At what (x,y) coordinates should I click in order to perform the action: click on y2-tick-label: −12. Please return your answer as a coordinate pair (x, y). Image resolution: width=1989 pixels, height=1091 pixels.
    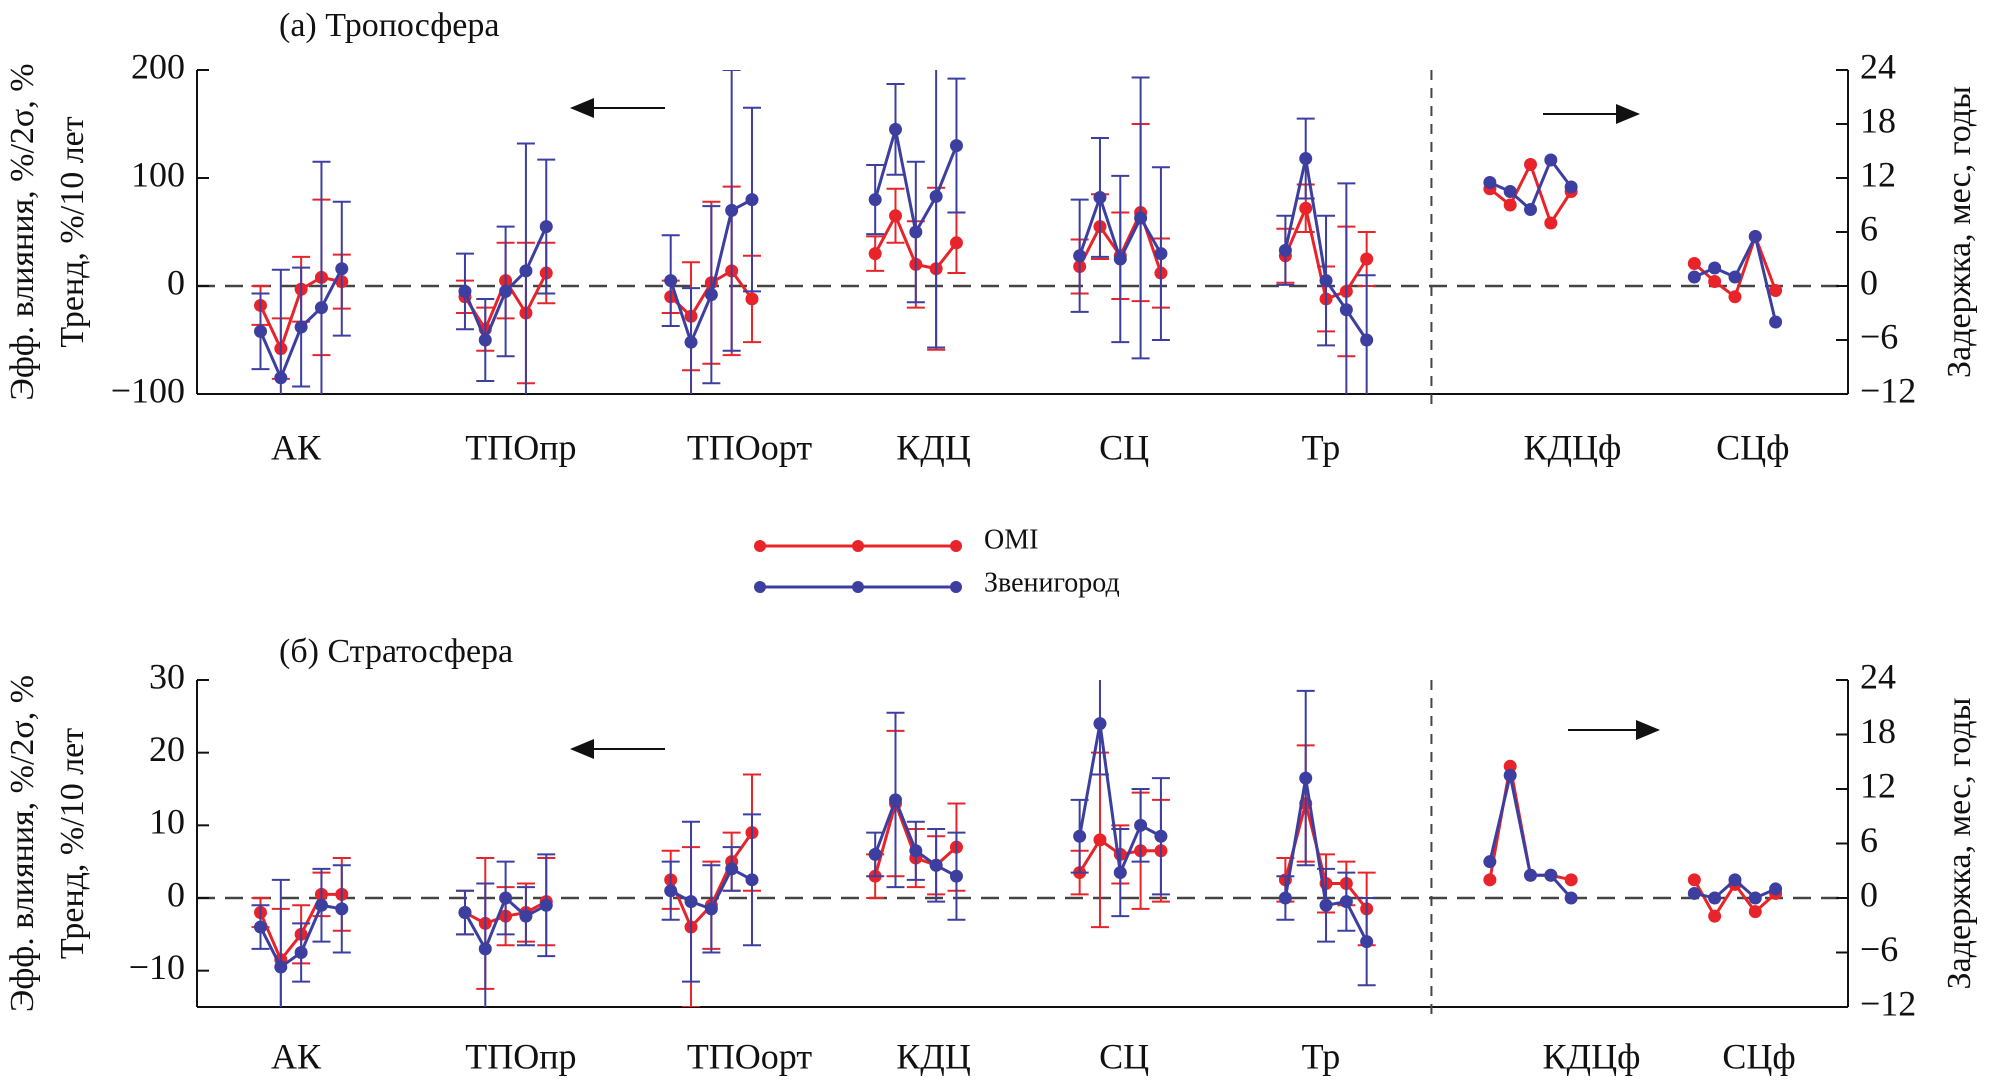
    Looking at the image, I should click on (1888, 1003).